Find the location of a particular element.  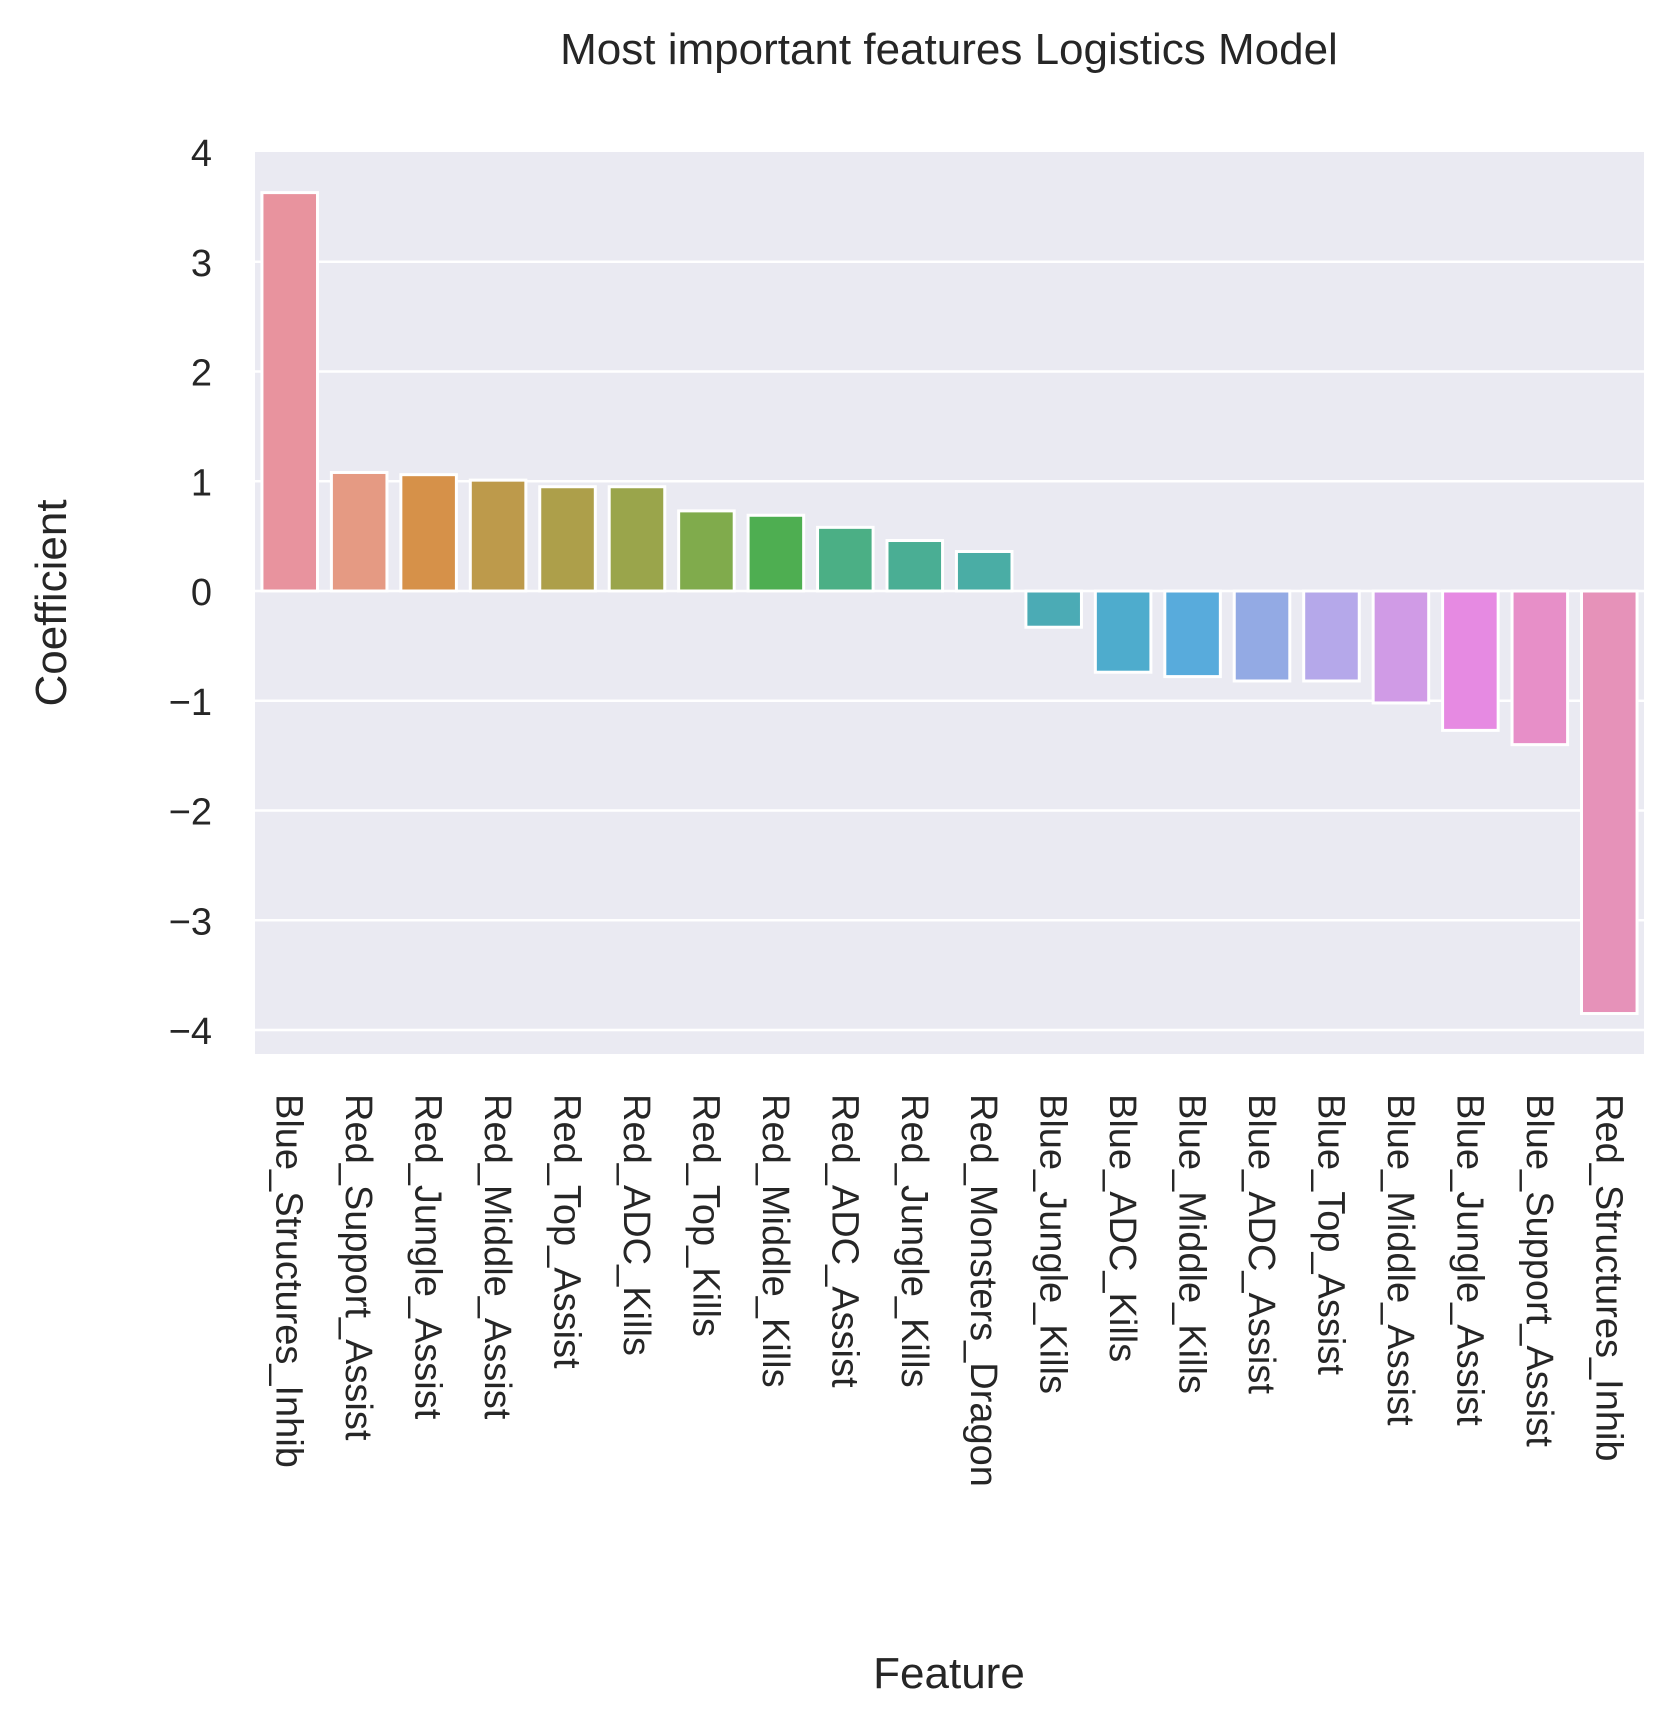

x-tick-label: Red_Structures_Inhib is located at coordinates (1608, 1278).